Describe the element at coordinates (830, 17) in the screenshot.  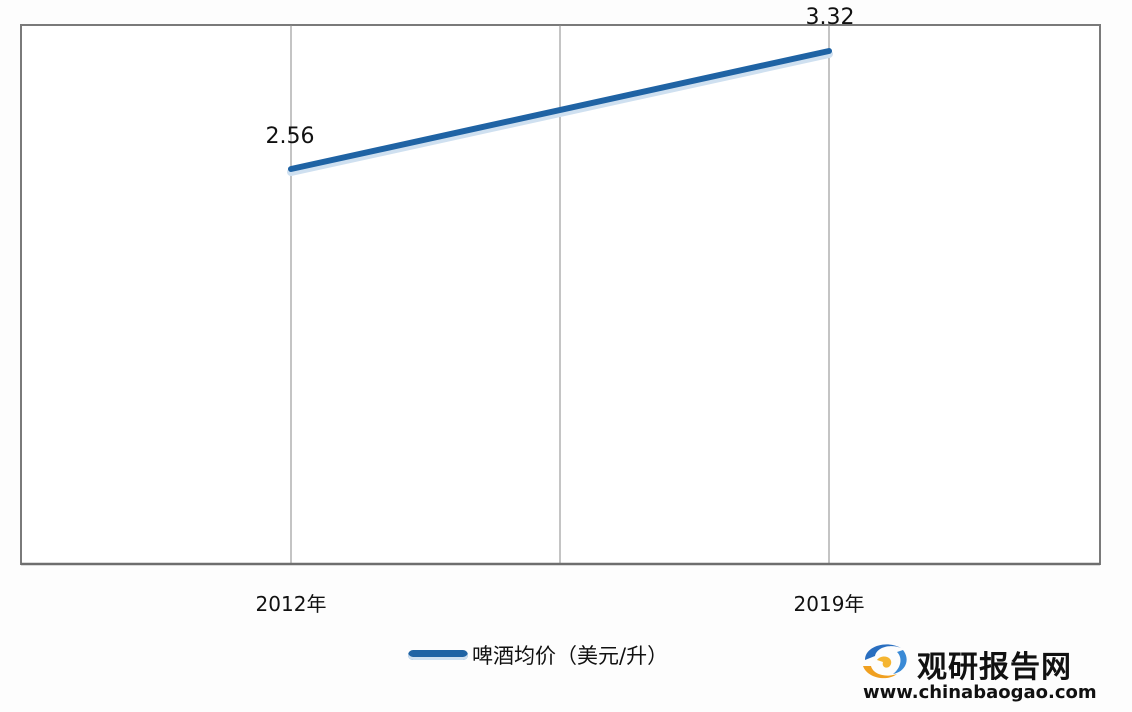
I see `data-label-2019: 3.32` at that location.